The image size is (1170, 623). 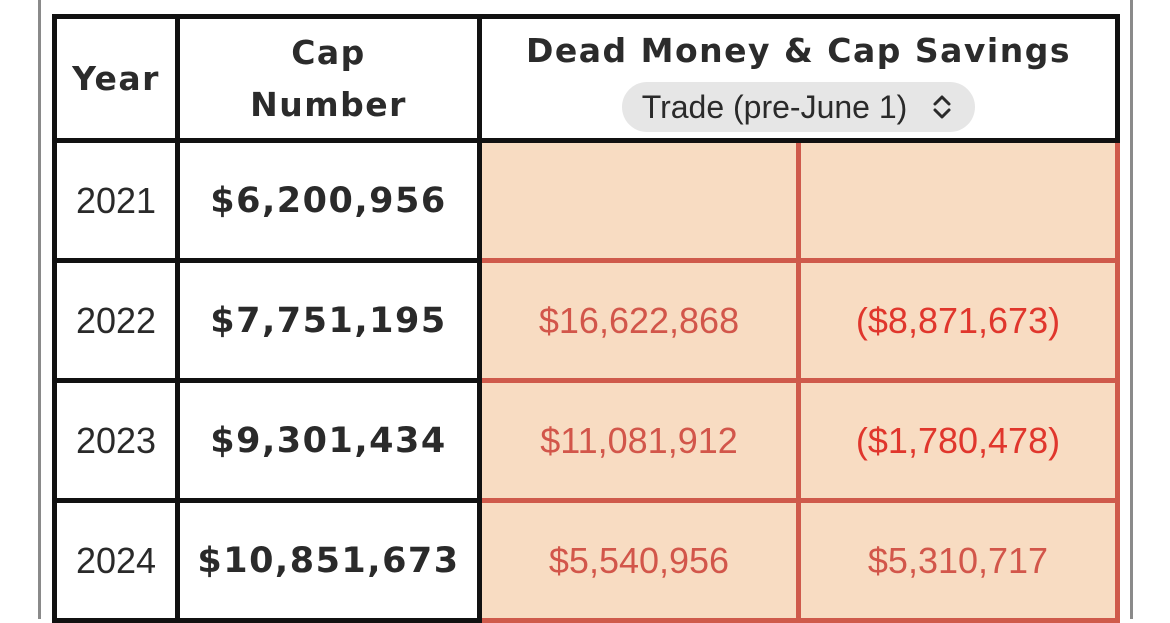 I want to click on cap-savings-cell: $5,310,717, so click(x=958, y=560).